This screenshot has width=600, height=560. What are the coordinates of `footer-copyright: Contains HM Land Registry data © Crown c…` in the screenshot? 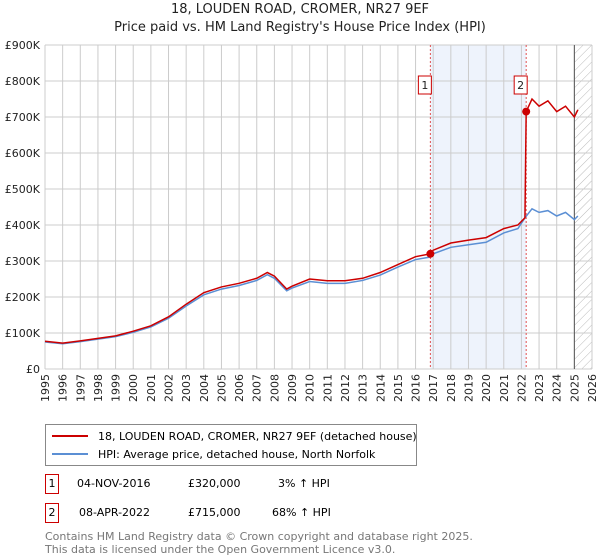 It's located at (259, 536).